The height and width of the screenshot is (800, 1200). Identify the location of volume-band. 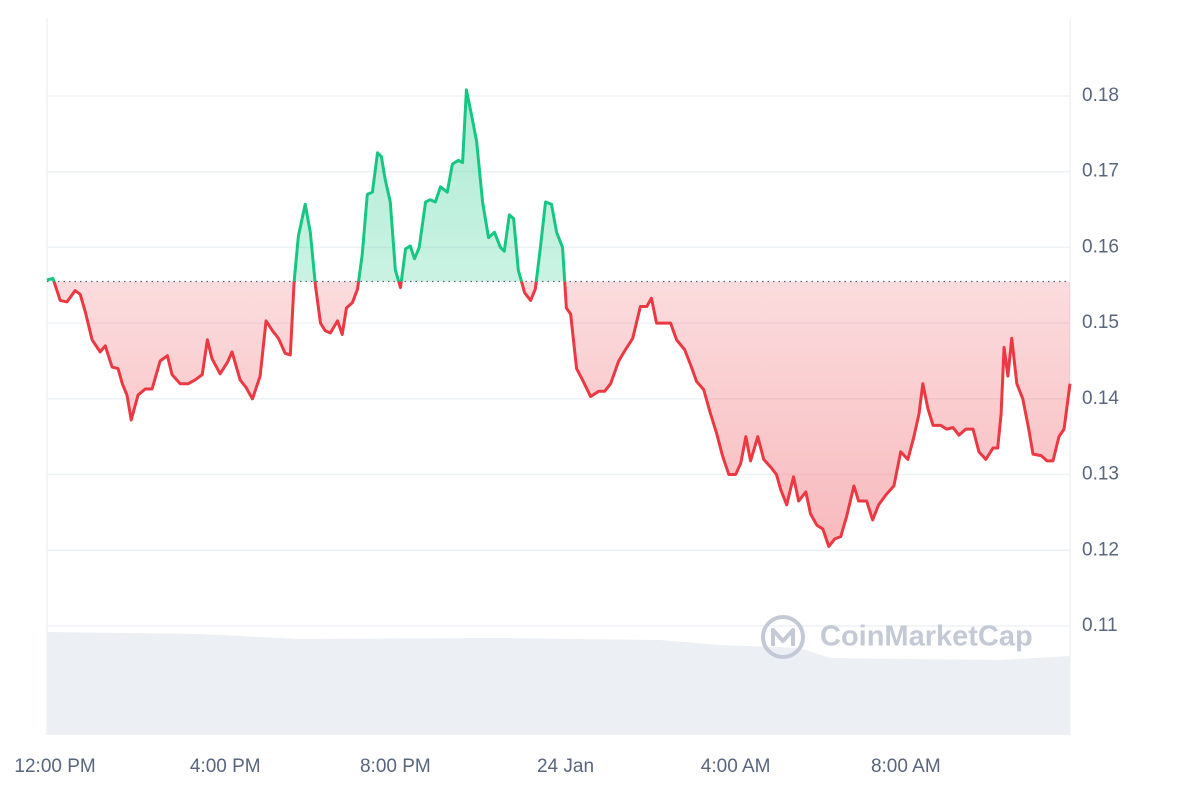
(558, 683).